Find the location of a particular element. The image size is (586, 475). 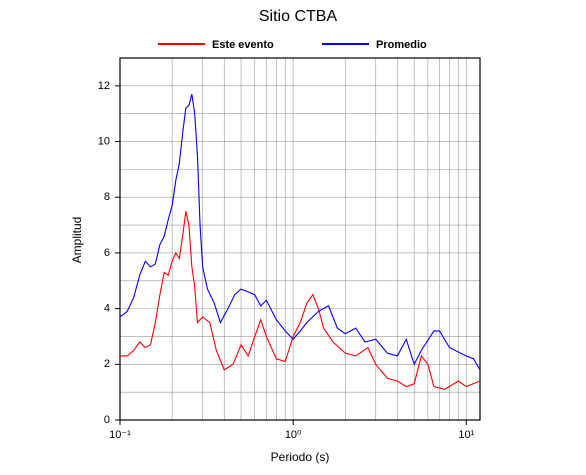

y-tick-label: 6 is located at coordinates (107, 253).